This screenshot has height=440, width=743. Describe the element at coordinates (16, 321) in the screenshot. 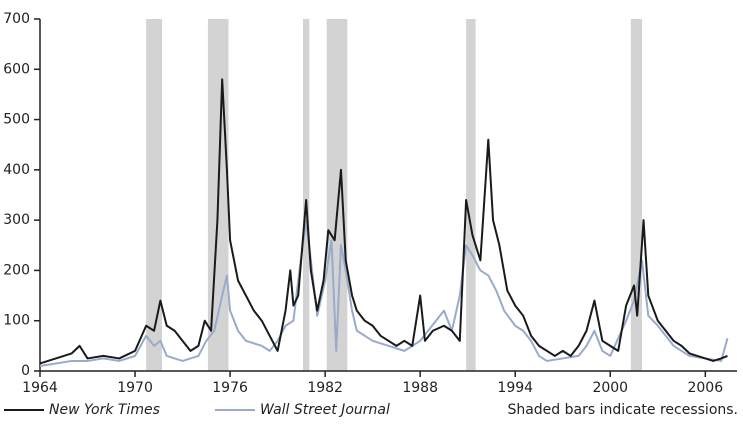

I see `y-tick-label: 100` at that location.